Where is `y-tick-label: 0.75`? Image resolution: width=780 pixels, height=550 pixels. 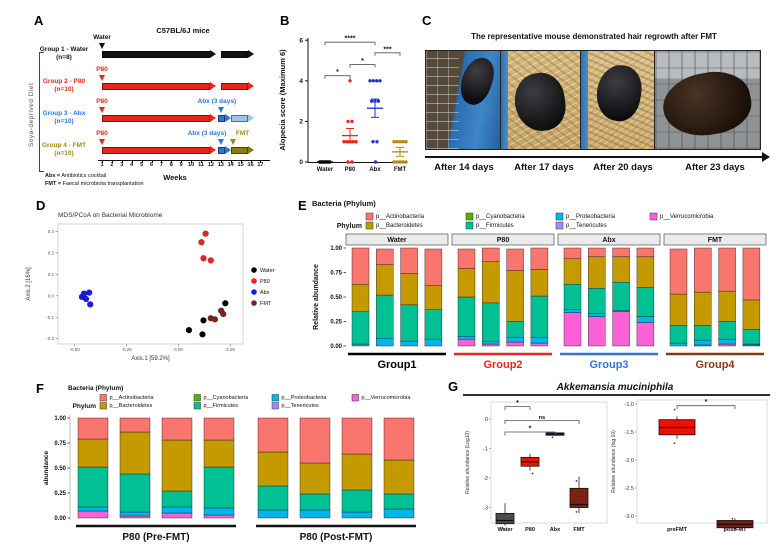
y-tick-label: 0.75 is located at coordinates (60, 444).